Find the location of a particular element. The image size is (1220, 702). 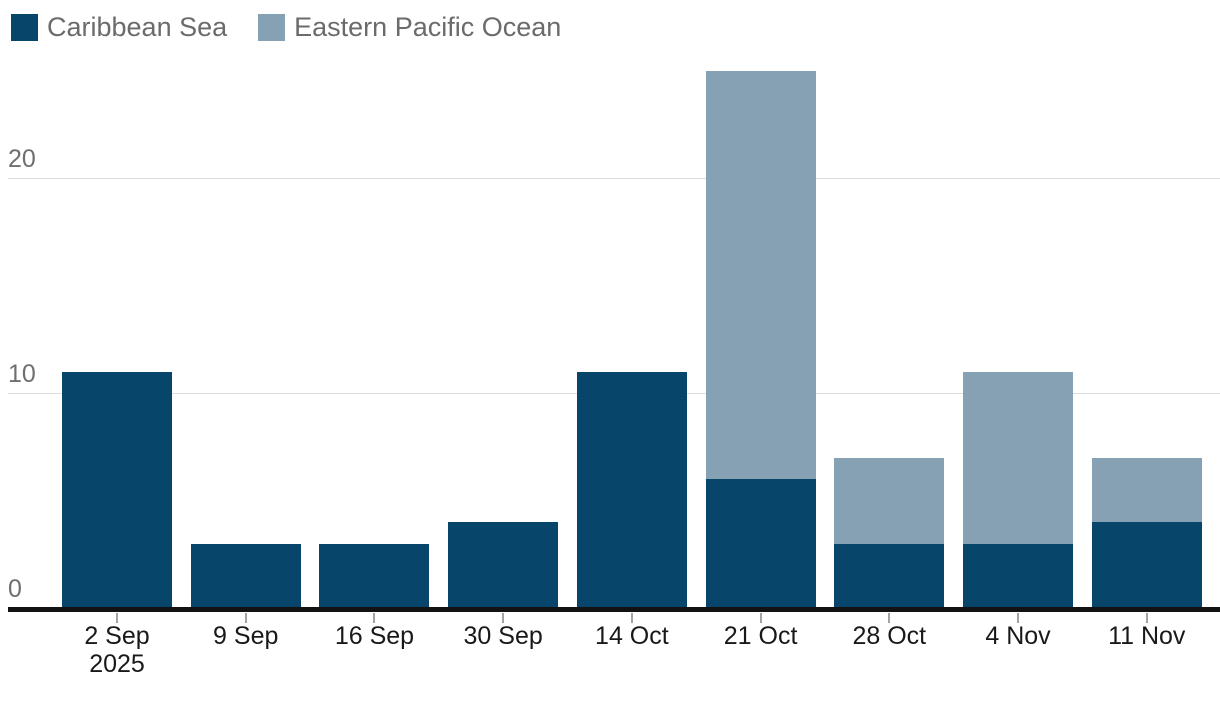

x-axis-tick-label: 11 Nov is located at coordinates (1147, 636).